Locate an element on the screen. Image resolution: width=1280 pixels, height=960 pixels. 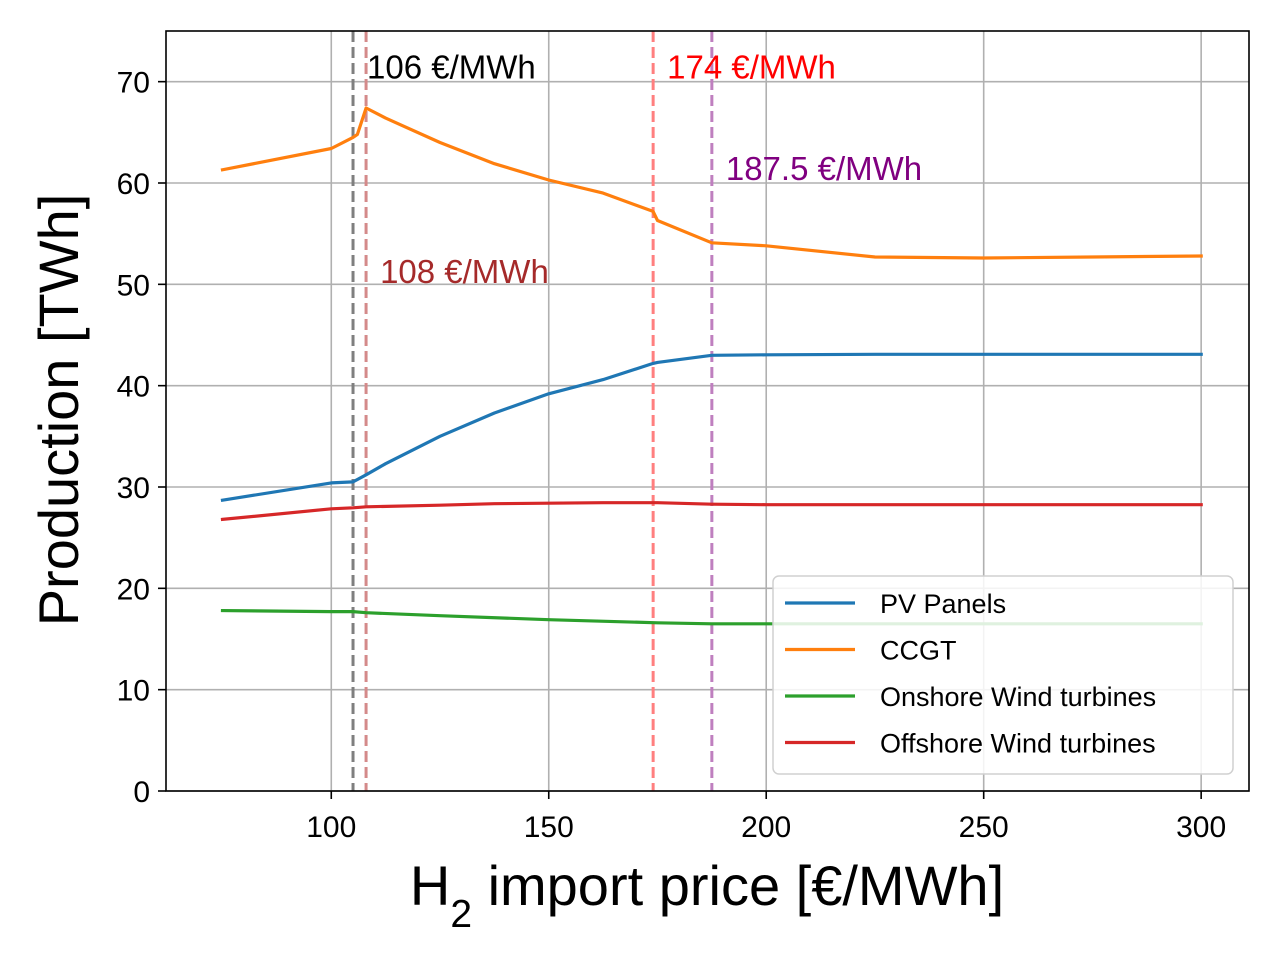
y-tick-label: 40 is located at coordinates (133, 387).